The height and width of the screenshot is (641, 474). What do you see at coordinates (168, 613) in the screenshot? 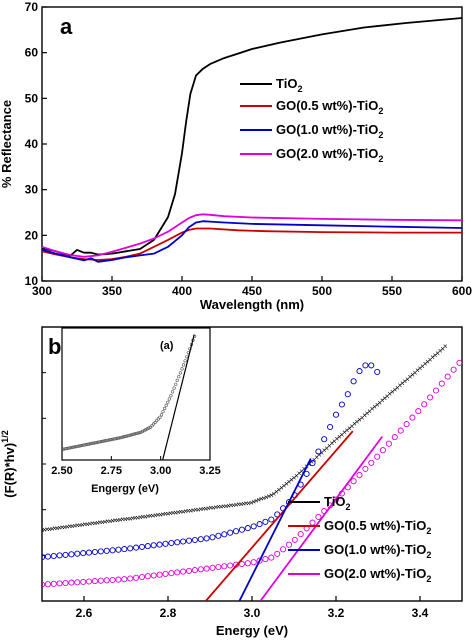
I see `panel-b-x-tick-label: 2.8` at bounding box center [168, 613].